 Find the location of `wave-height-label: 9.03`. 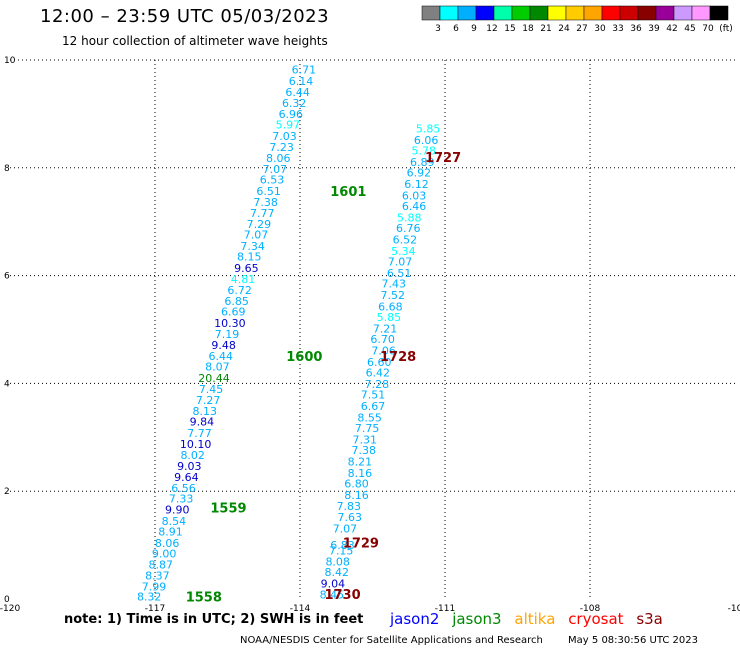

wave-height-label: 9.03 is located at coordinates (189, 466).